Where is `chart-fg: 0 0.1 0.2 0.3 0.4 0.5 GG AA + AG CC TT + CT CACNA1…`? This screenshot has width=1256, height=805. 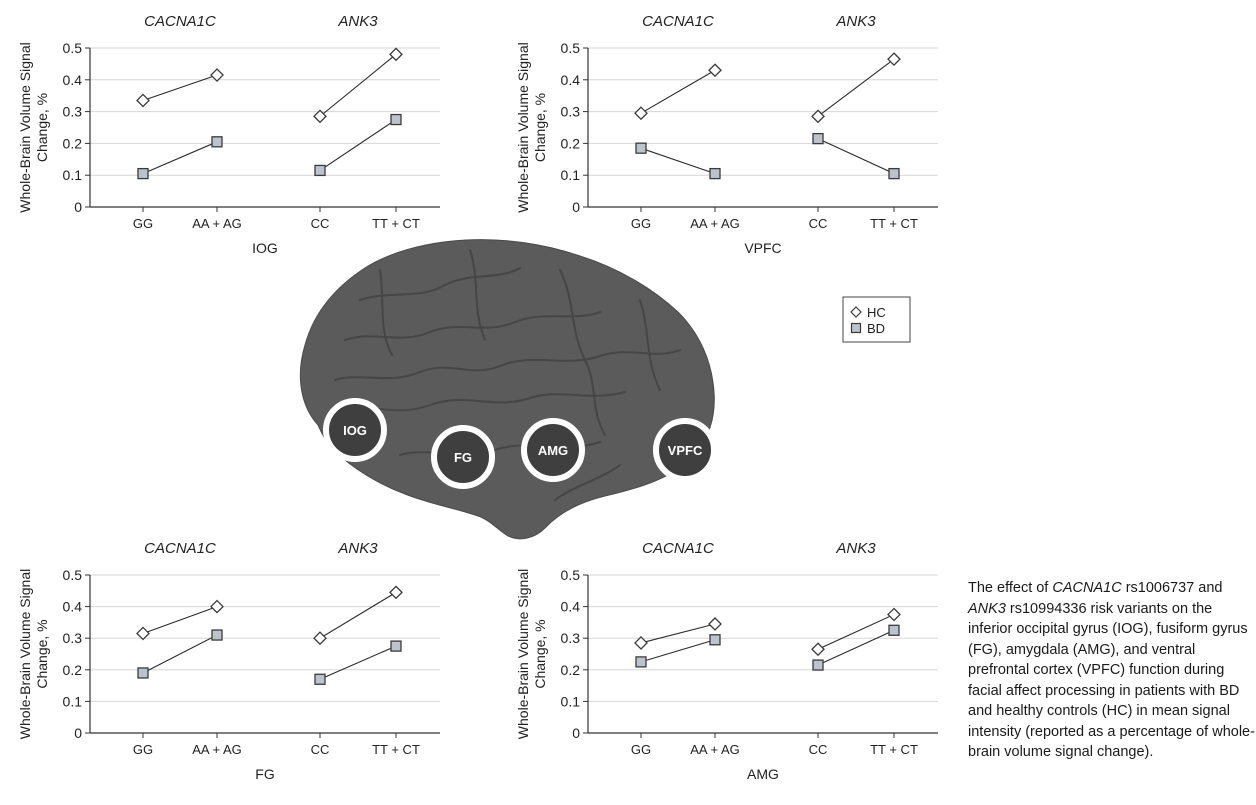
chart-fg: 0 0.1 0.2 0.3 0.4 0.5 GG AA + AG CC TT + CT CACNA1… is located at coordinates (228, 661).